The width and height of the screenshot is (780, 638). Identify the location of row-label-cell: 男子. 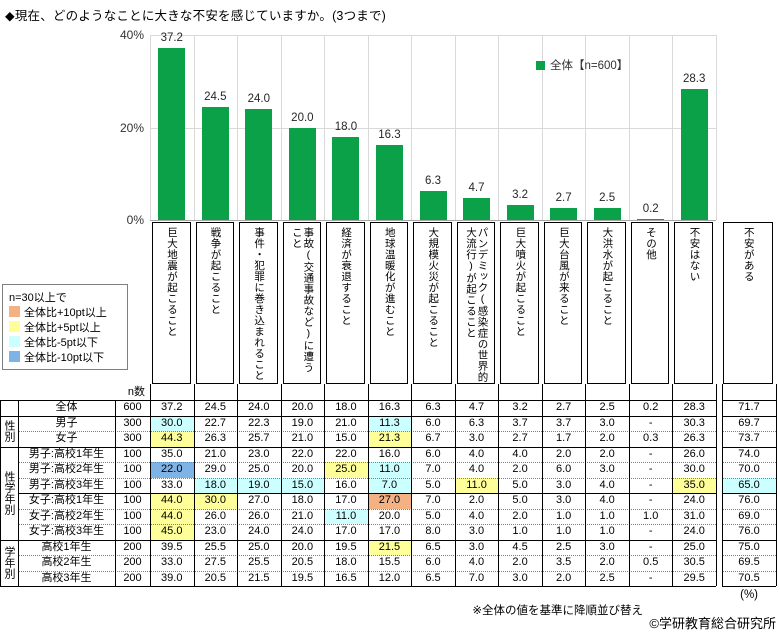
(66, 422).